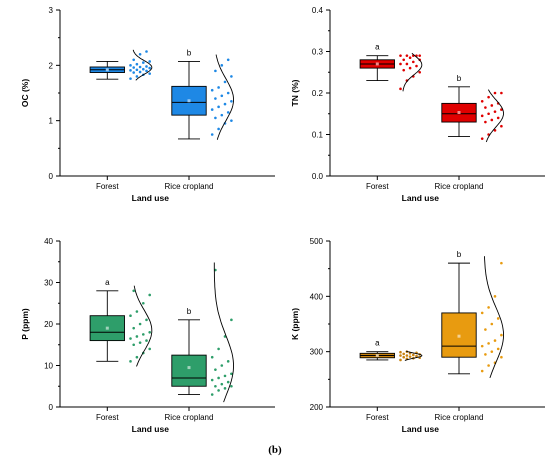  I want to click on y-axis-label: OC (%), so click(25, 93).